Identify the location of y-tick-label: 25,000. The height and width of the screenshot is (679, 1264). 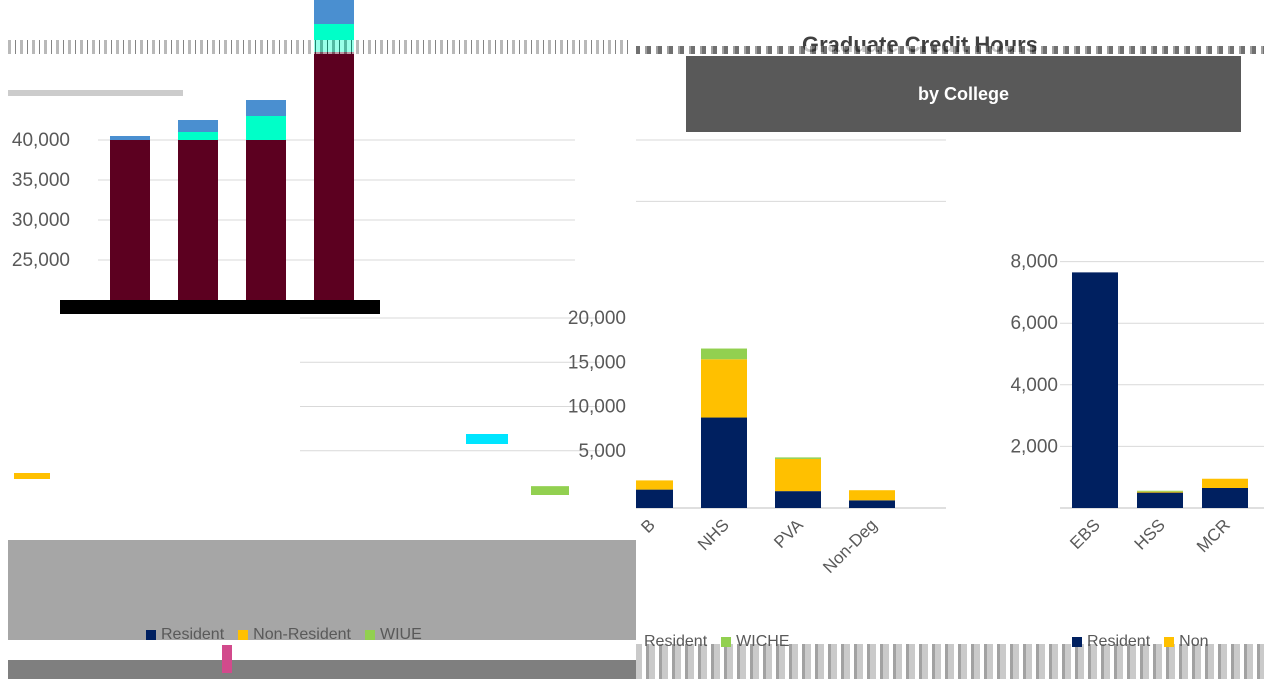
(41, 260).